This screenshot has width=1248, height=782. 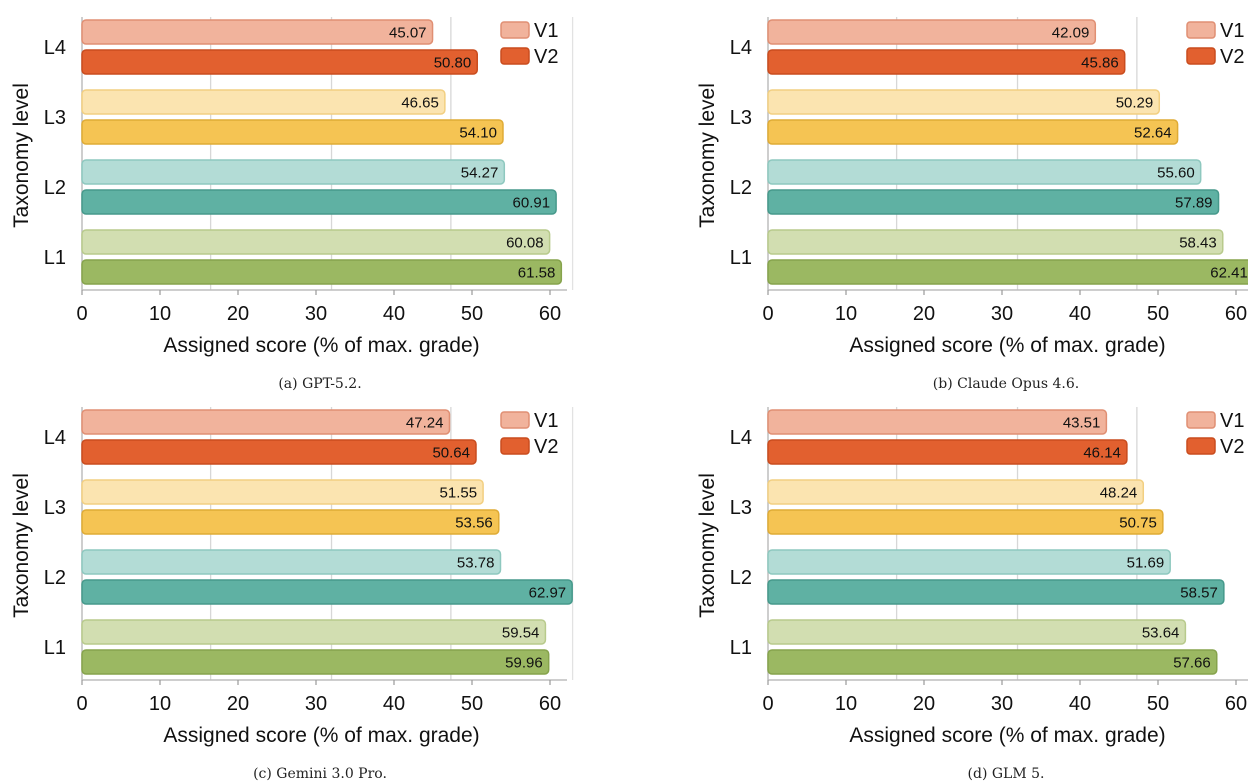 What do you see at coordinates (524, 663) in the screenshot?
I see `bar-value-label: 59.96` at bounding box center [524, 663].